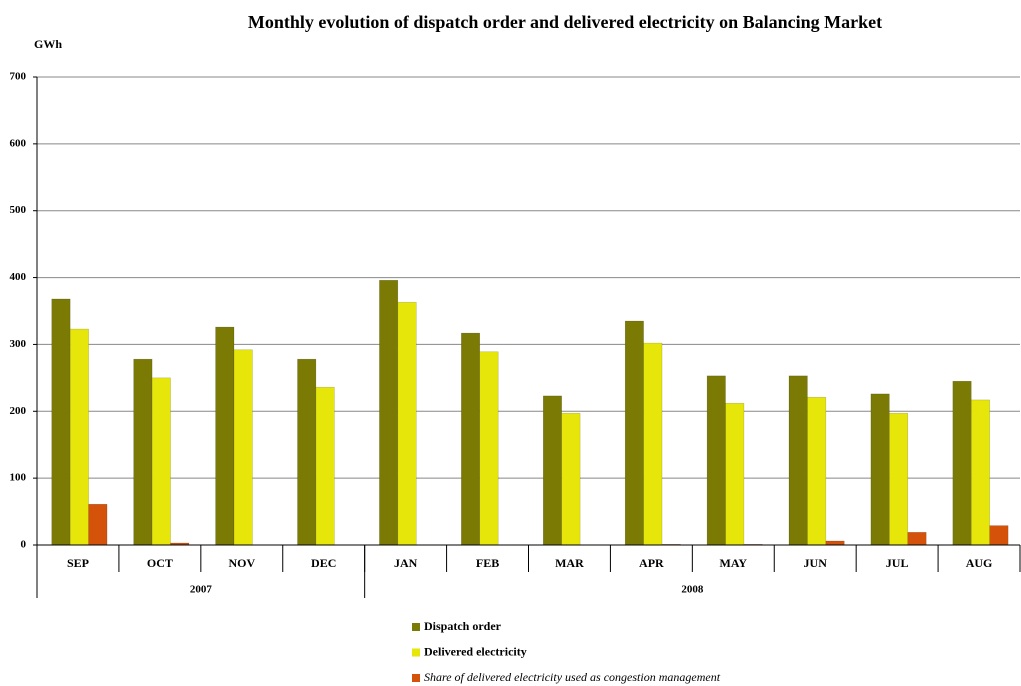 The width and height of the screenshot is (1021, 686). Describe the element at coordinates (487, 563) in the screenshot. I see `x-tick-label: FEB` at that location.